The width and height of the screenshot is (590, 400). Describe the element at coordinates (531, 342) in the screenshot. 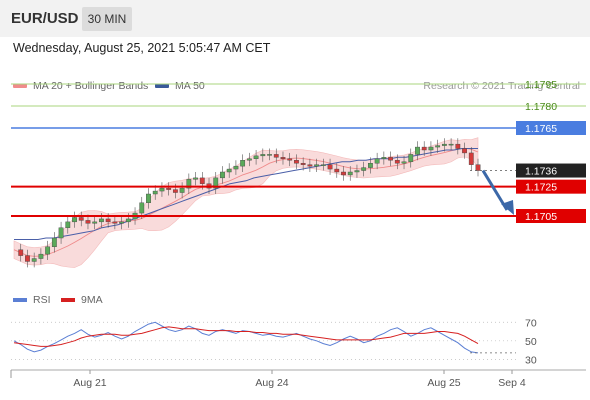

I see `rsi-tick-50: 50` at that location.